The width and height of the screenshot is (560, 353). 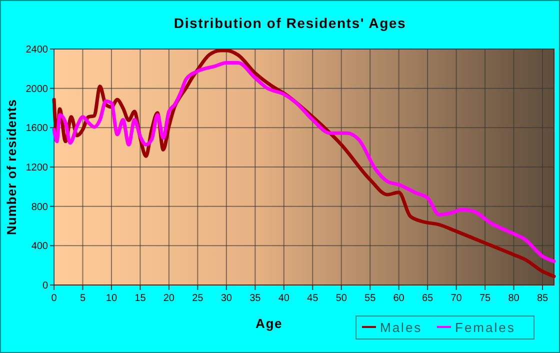 I want to click on x-tick-label: 70, so click(x=456, y=298).